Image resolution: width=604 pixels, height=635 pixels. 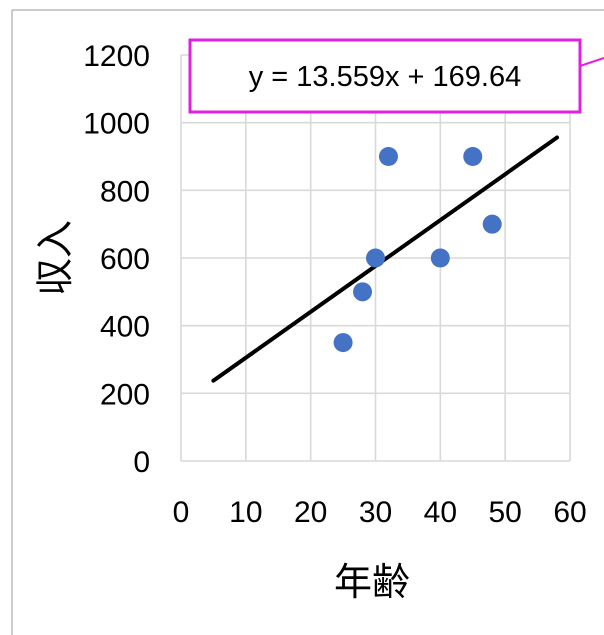 What do you see at coordinates (245, 512) in the screenshot?
I see `x-tick-label: 10` at bounding box center [245, 512].